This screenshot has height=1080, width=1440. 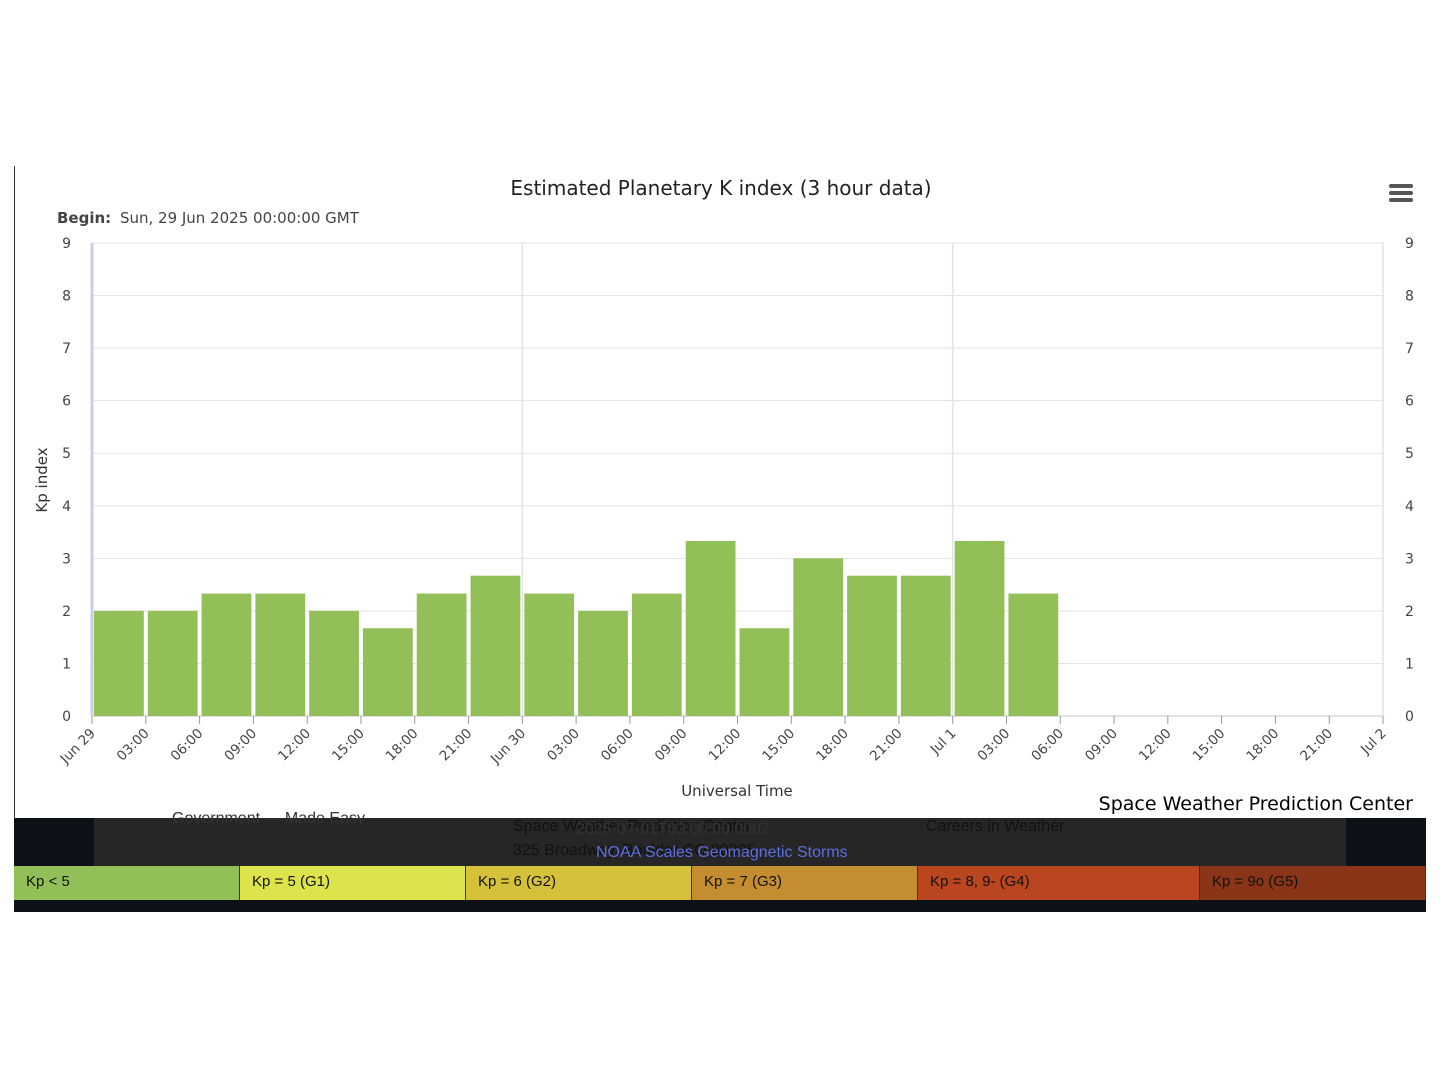 I want to click on subtitle-label: Begin:, so click(x=84, y=218).